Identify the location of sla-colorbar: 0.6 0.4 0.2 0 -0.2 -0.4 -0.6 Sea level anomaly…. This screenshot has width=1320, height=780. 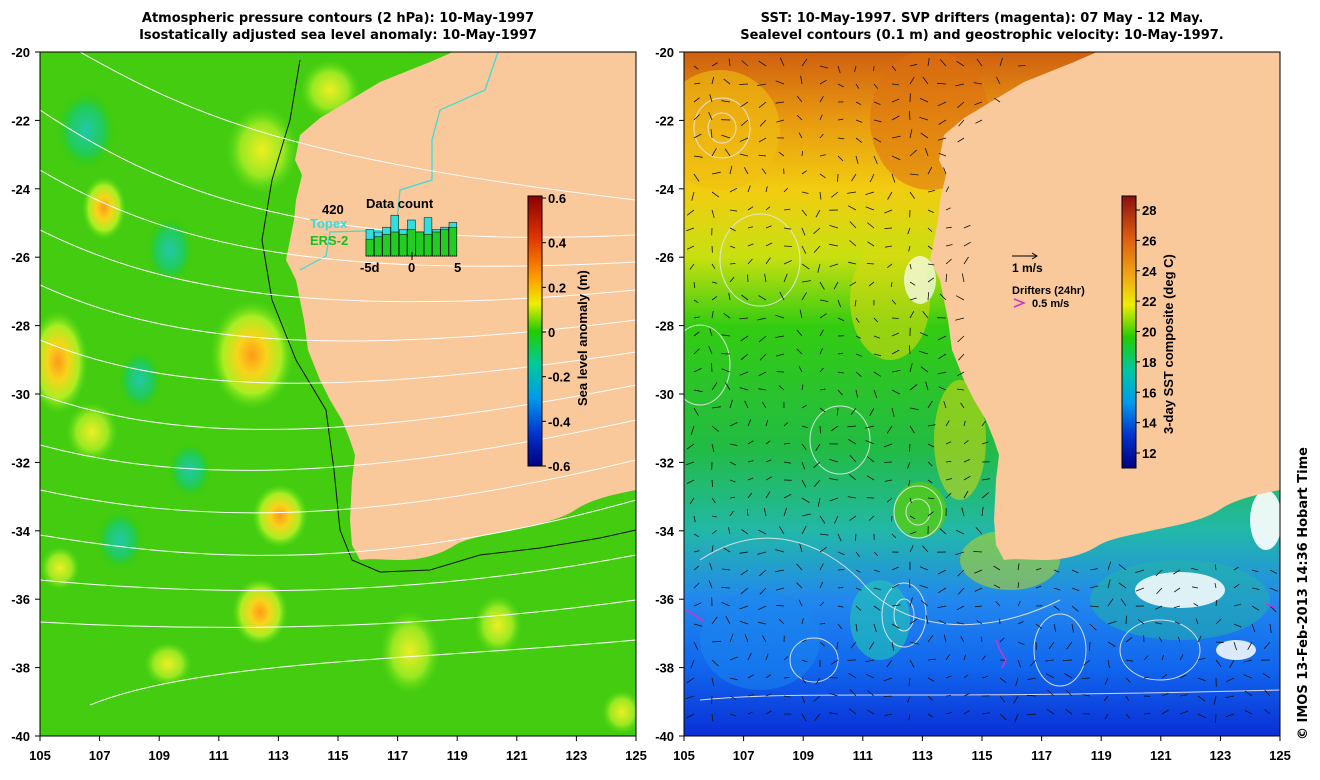
(558, 332).